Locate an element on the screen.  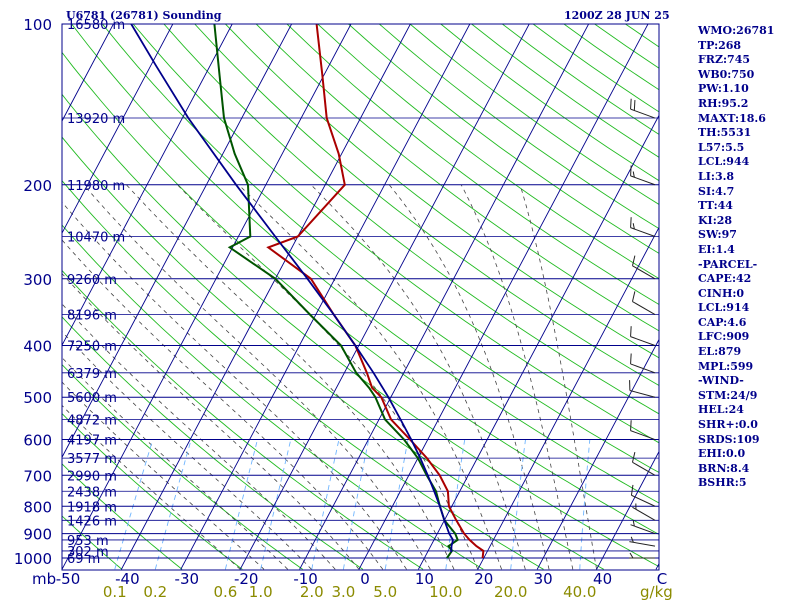
mixing-ratio-unit: g/kg is located at coordinates (656, 591).